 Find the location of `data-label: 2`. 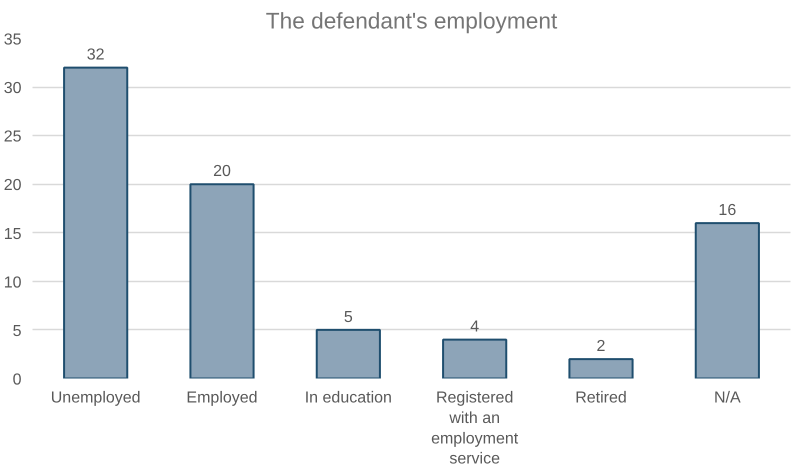

data-label: 2 is located at coordinates (601, 347).